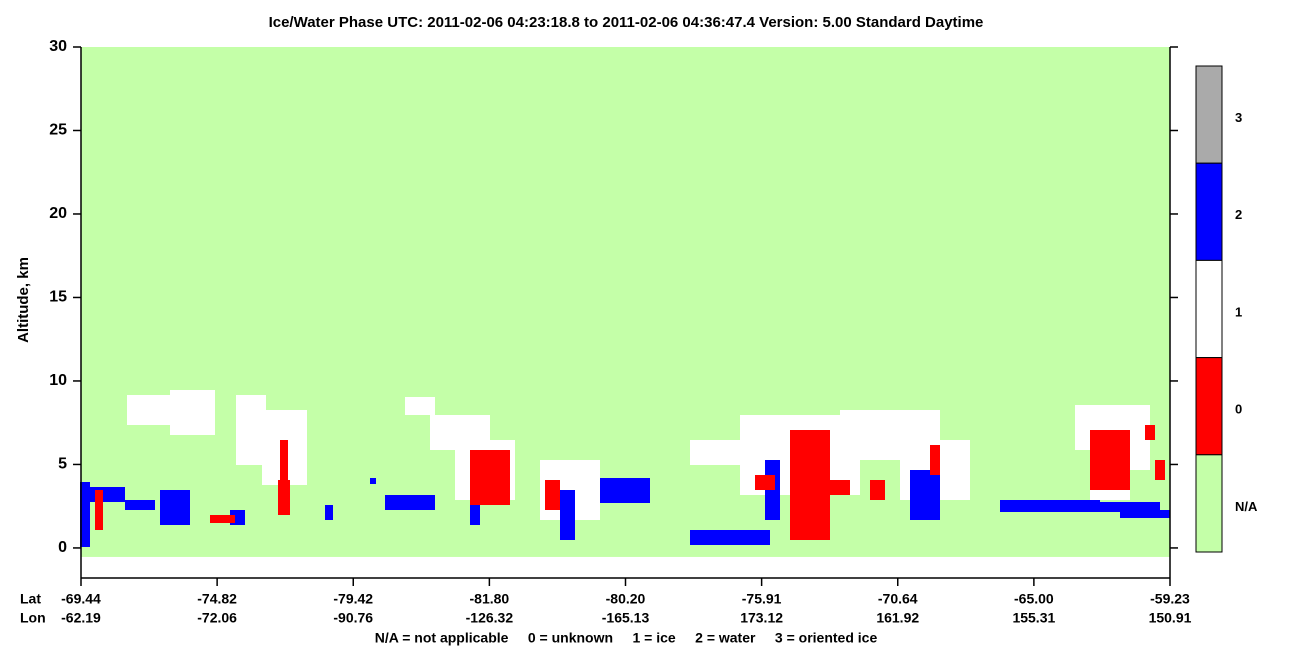 The image size is (1300, 672). What do you see at coordinates (30, 599) in the screenshot?
I see `lat-row-label: Lat` at bounding box center [30, 599].